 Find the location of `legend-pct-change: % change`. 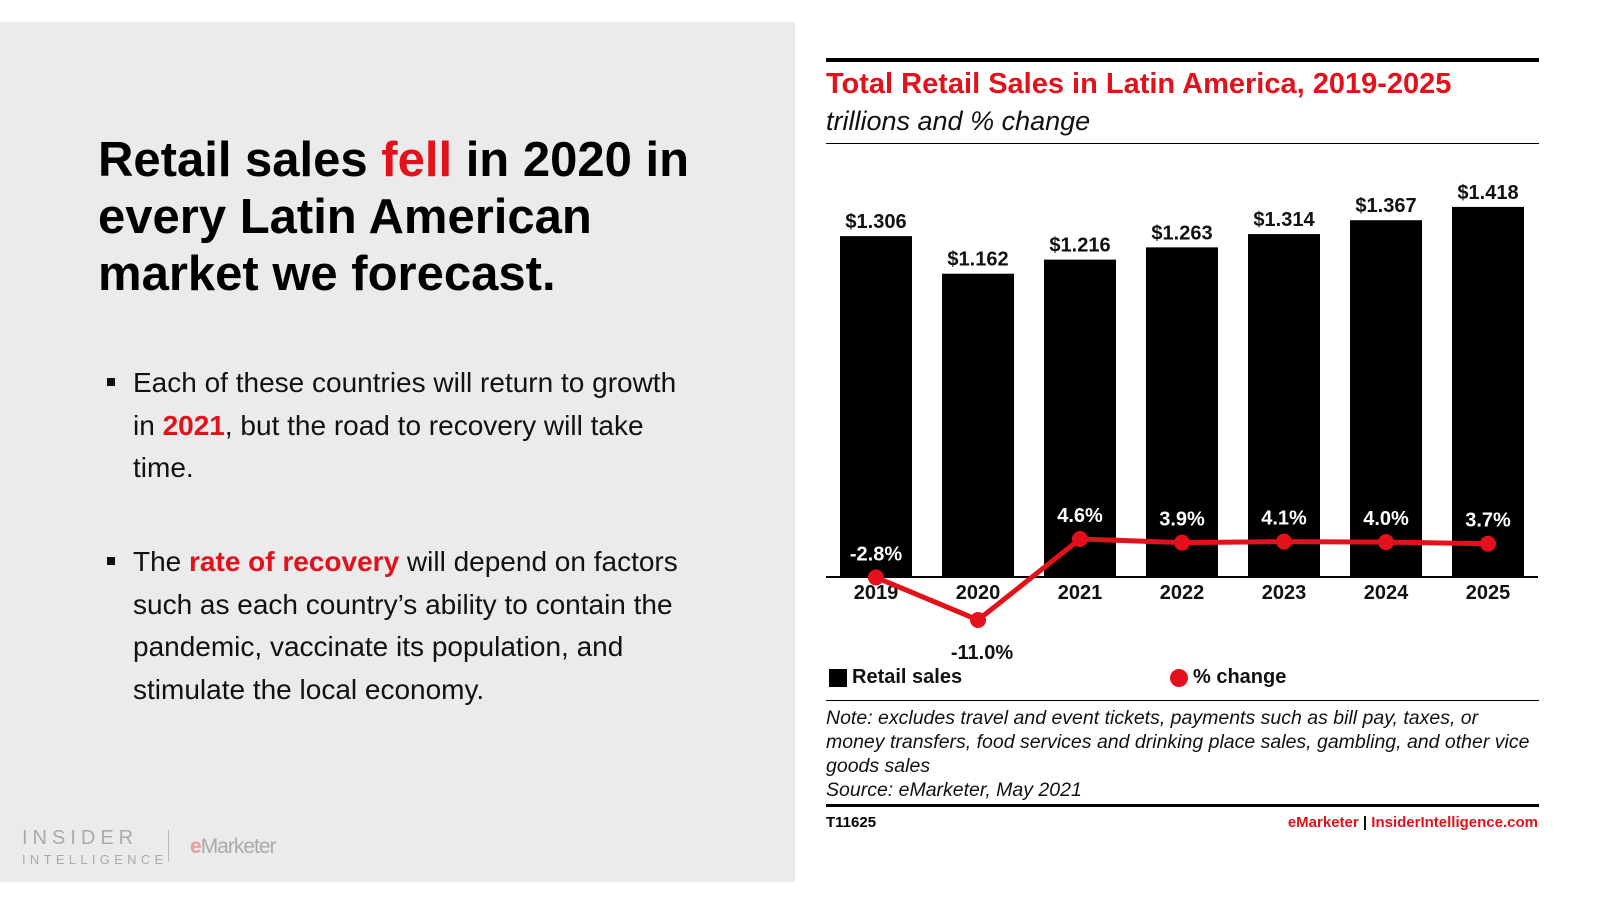

legend-pct-change: % change is located at coordinates (1228, 677).